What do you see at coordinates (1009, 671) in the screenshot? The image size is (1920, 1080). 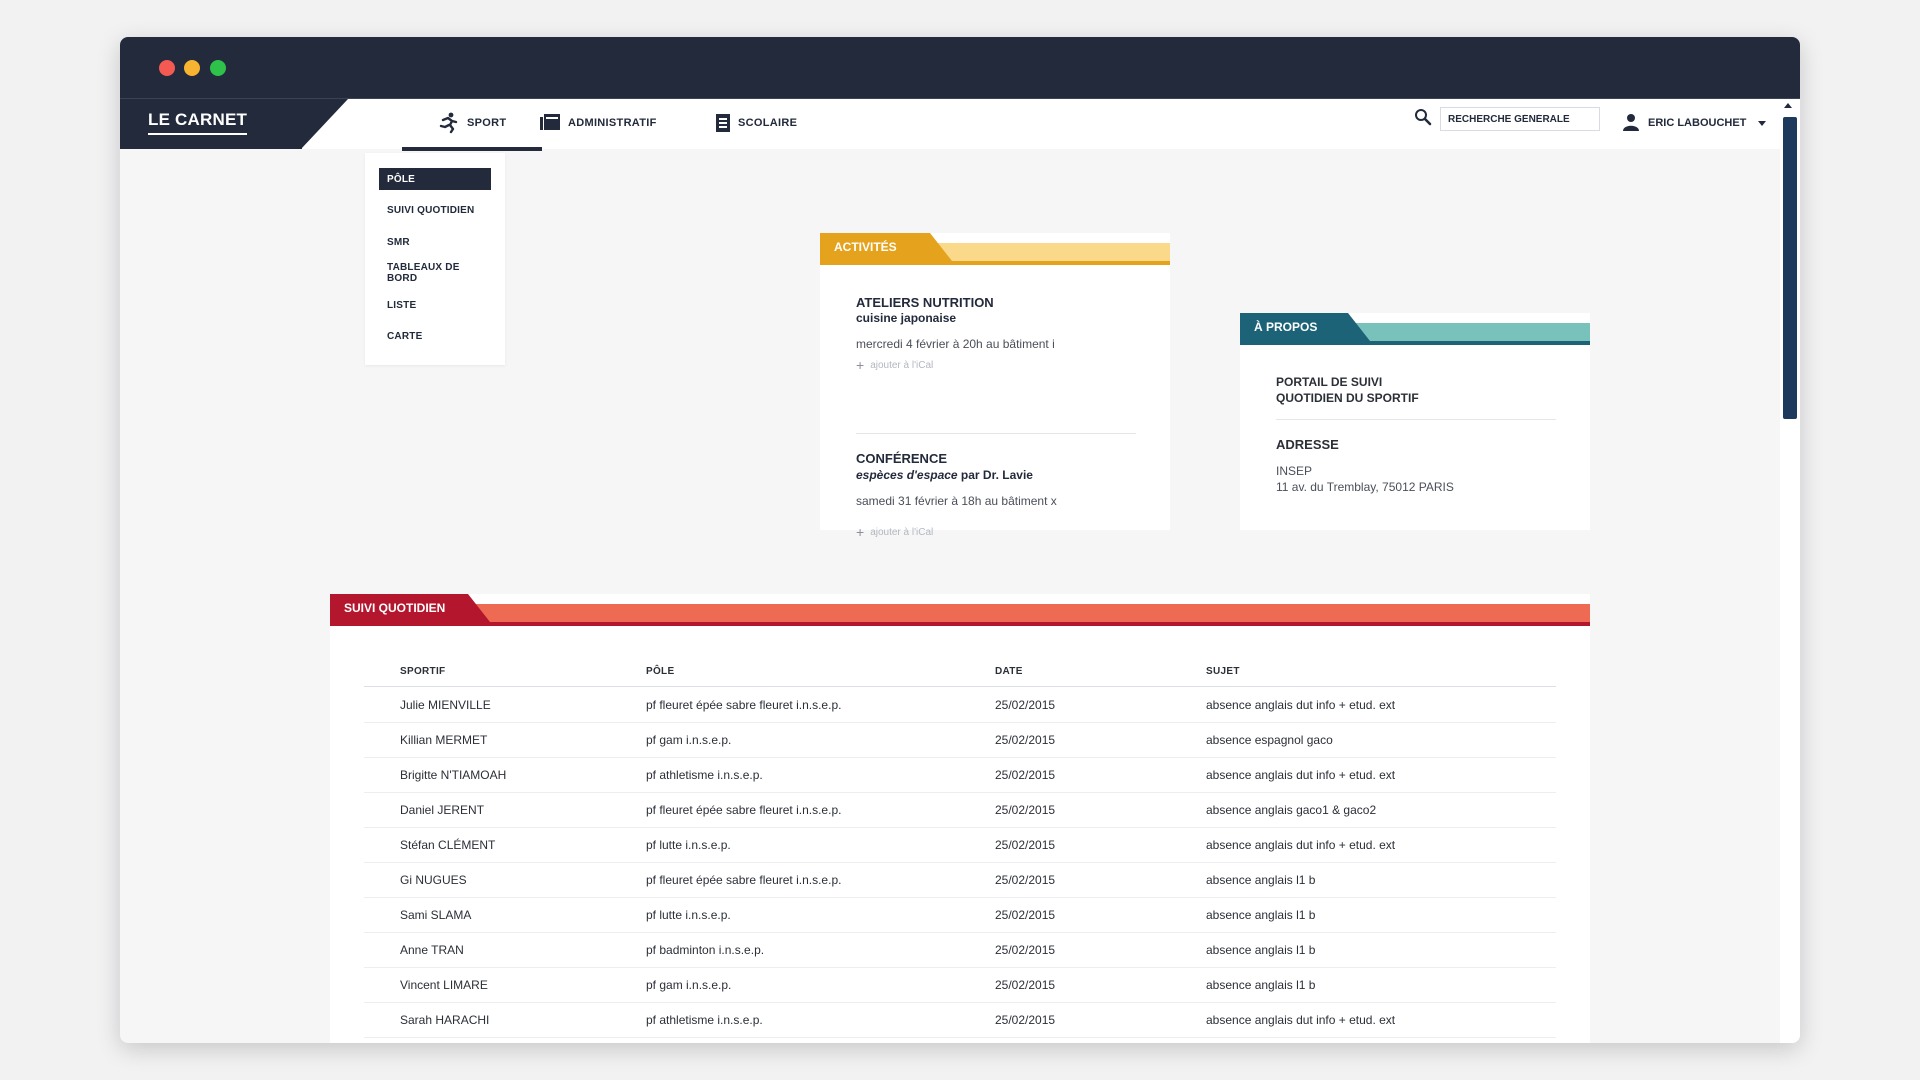 I see `column-header-date: DATE` at bounding box center [1009, 671].